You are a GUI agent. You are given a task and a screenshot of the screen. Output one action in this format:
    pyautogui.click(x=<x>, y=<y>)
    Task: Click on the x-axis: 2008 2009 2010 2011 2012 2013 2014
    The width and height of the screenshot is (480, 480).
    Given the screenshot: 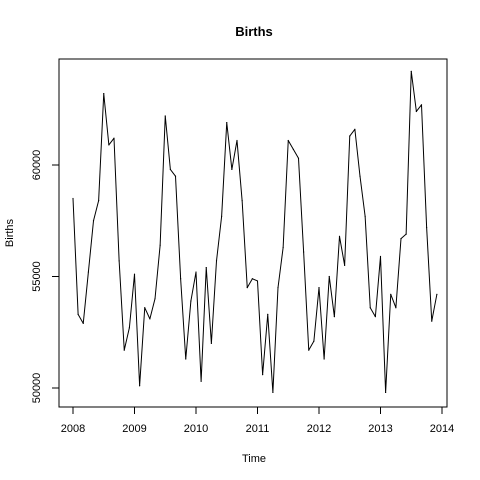 What is the action you would take?
    pyautogui.click(x=257, y=420)
    